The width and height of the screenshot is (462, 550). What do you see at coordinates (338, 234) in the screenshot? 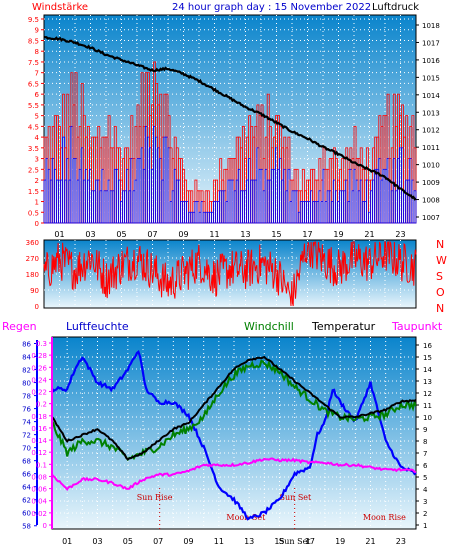
I see `hour-tick-label: 19` at bounding box center [338, 234].